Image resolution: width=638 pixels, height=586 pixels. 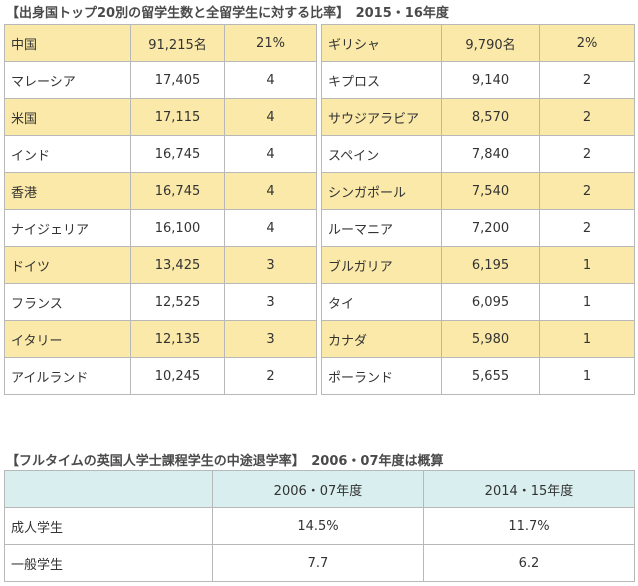 What do you see at coordinates (177, 302) in the screenshot?
I see `count-cell: 12,525` at bounding box center [177, 302].